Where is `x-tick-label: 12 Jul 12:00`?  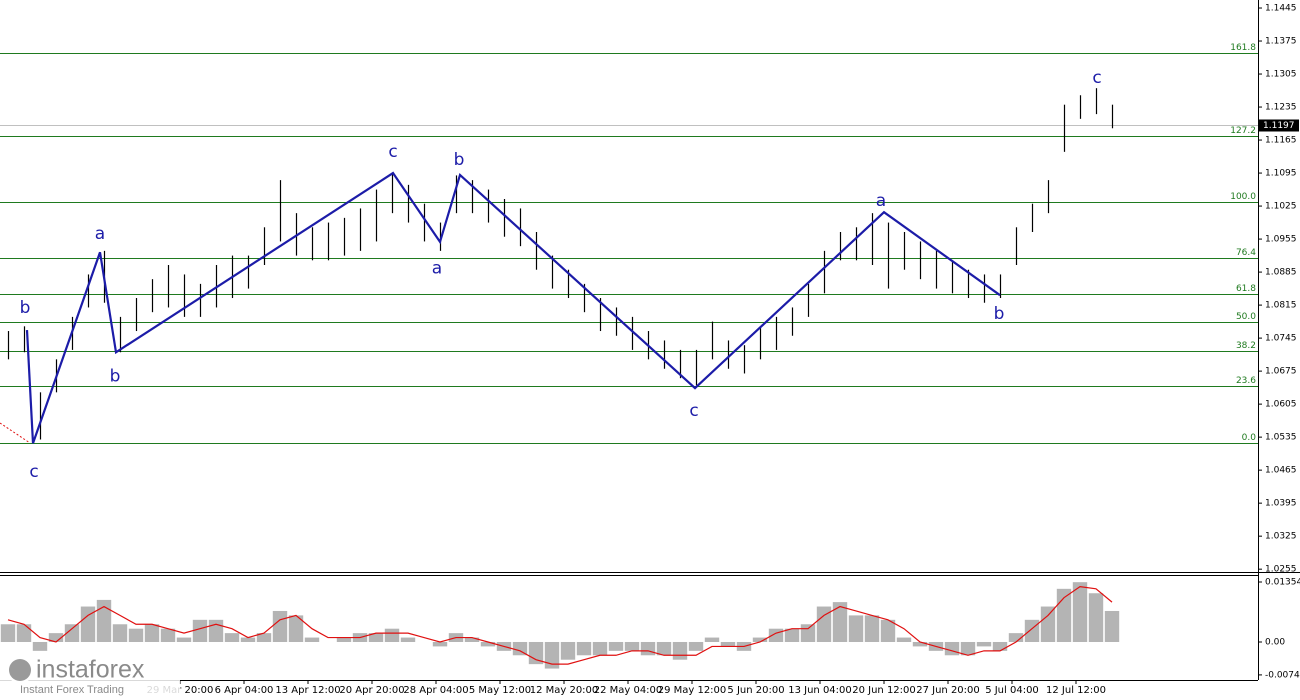 x-tick-label: 12 Jul 12:00 is located at coordinates (1076, 690).